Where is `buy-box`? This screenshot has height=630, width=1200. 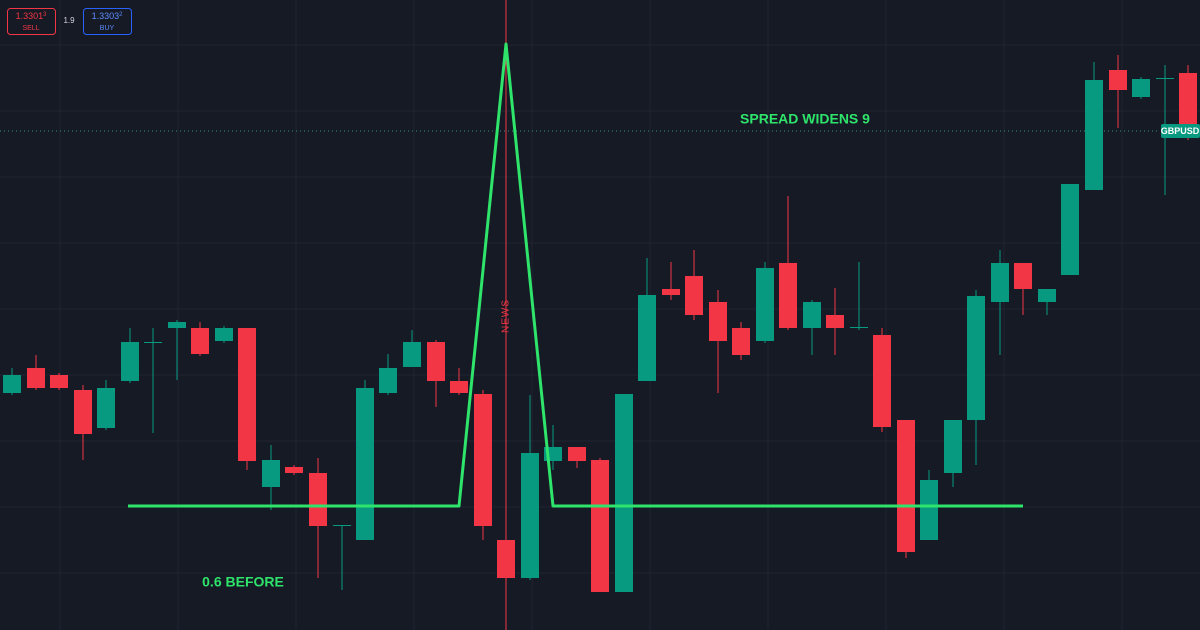
buy-box is located at coordinates (107, 21).